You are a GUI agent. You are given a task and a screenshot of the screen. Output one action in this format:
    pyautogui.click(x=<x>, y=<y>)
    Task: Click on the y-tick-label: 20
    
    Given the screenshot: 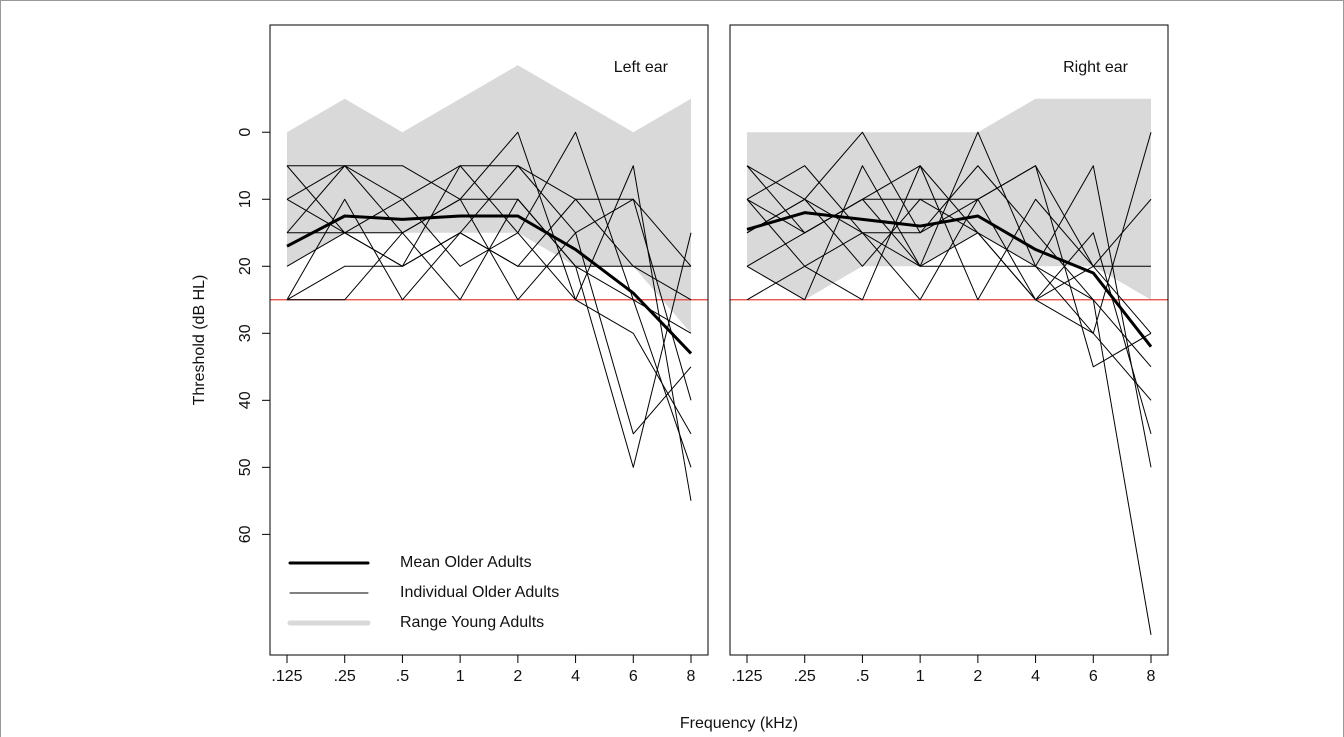 What is the action you would take?
    pyautogui.click(x=245, y=266)
    